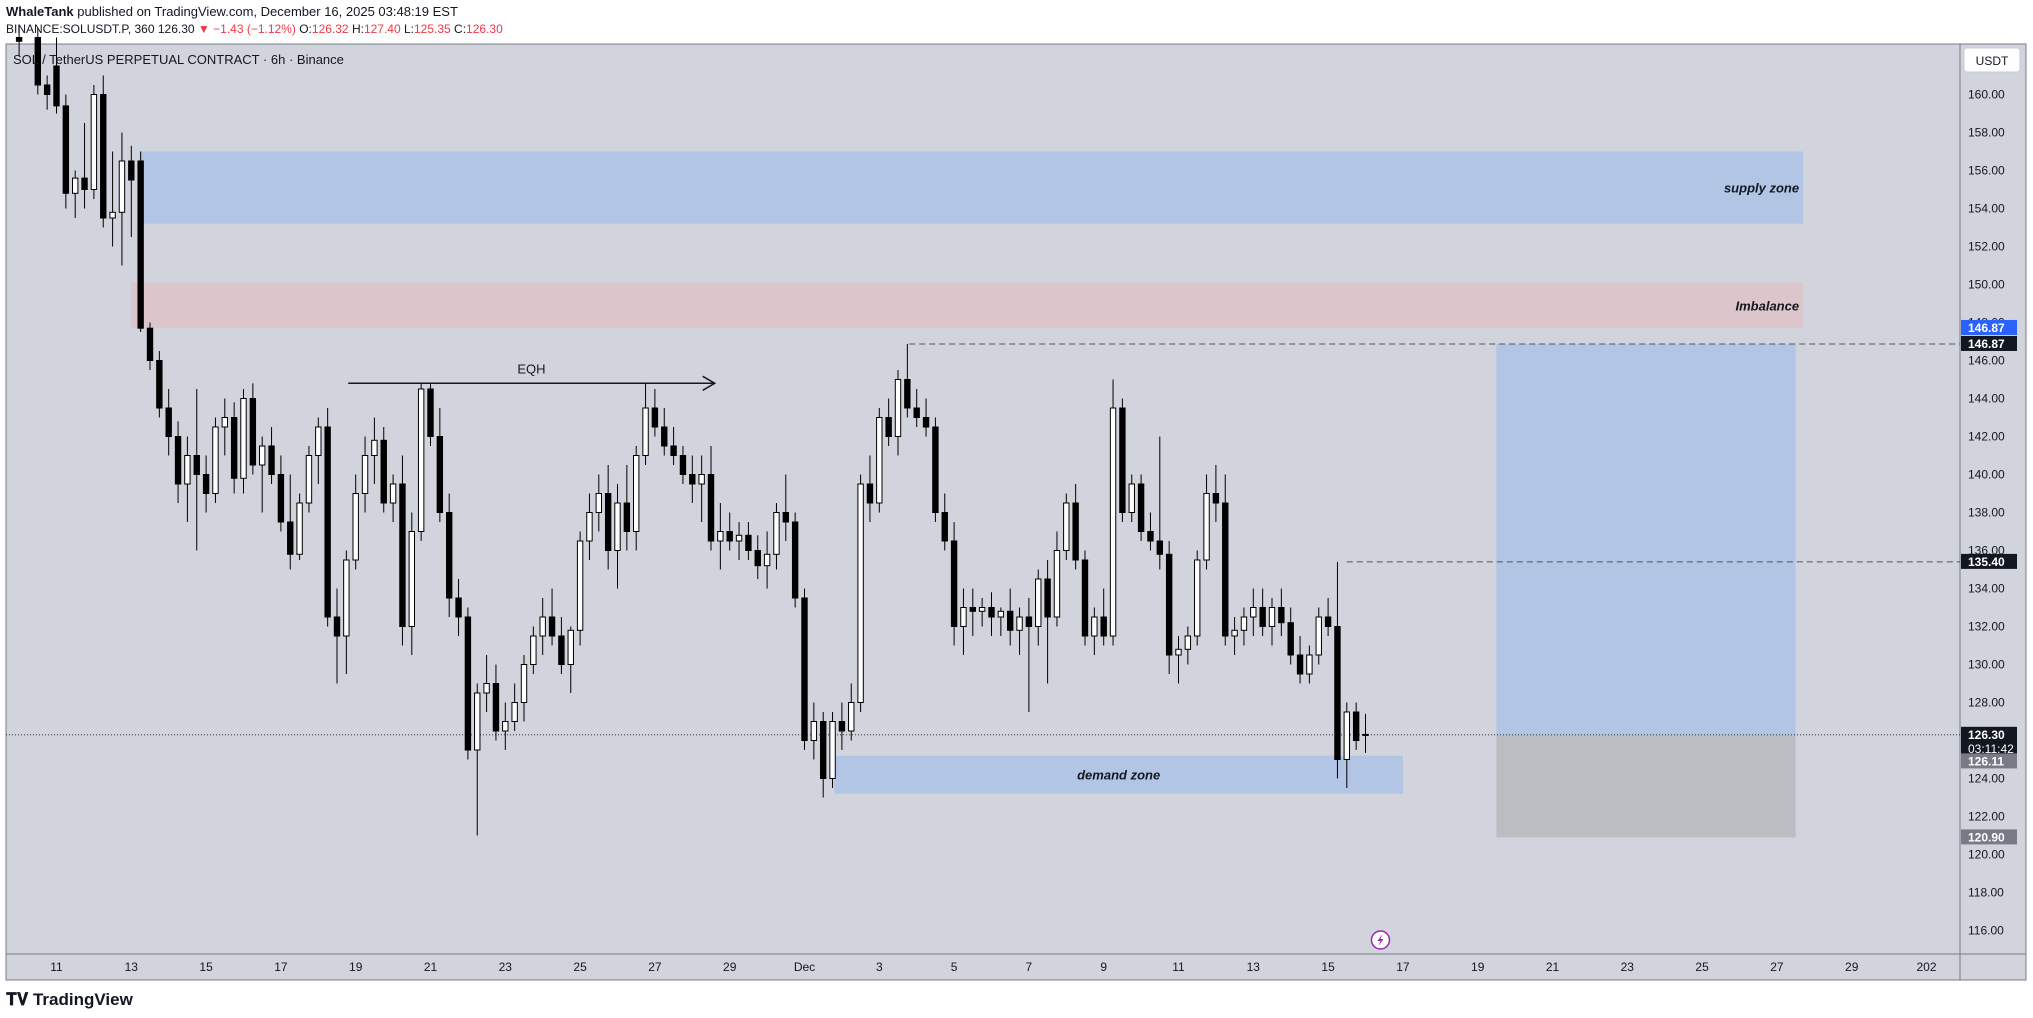  What do you see at coordinates (1989, 761) in the screenshot?
I see `price-axis-label: 126.11` at bounding box center [1989, 761].